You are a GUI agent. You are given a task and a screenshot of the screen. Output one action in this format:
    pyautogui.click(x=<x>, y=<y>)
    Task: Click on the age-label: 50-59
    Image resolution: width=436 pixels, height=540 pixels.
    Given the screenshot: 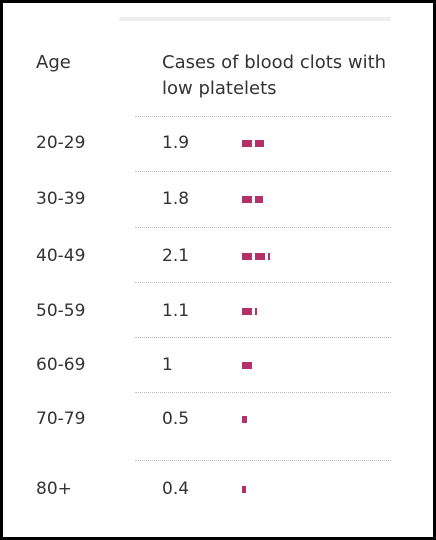 What is the action you would take?
    pyautogui.click(x=61, y=311)
    